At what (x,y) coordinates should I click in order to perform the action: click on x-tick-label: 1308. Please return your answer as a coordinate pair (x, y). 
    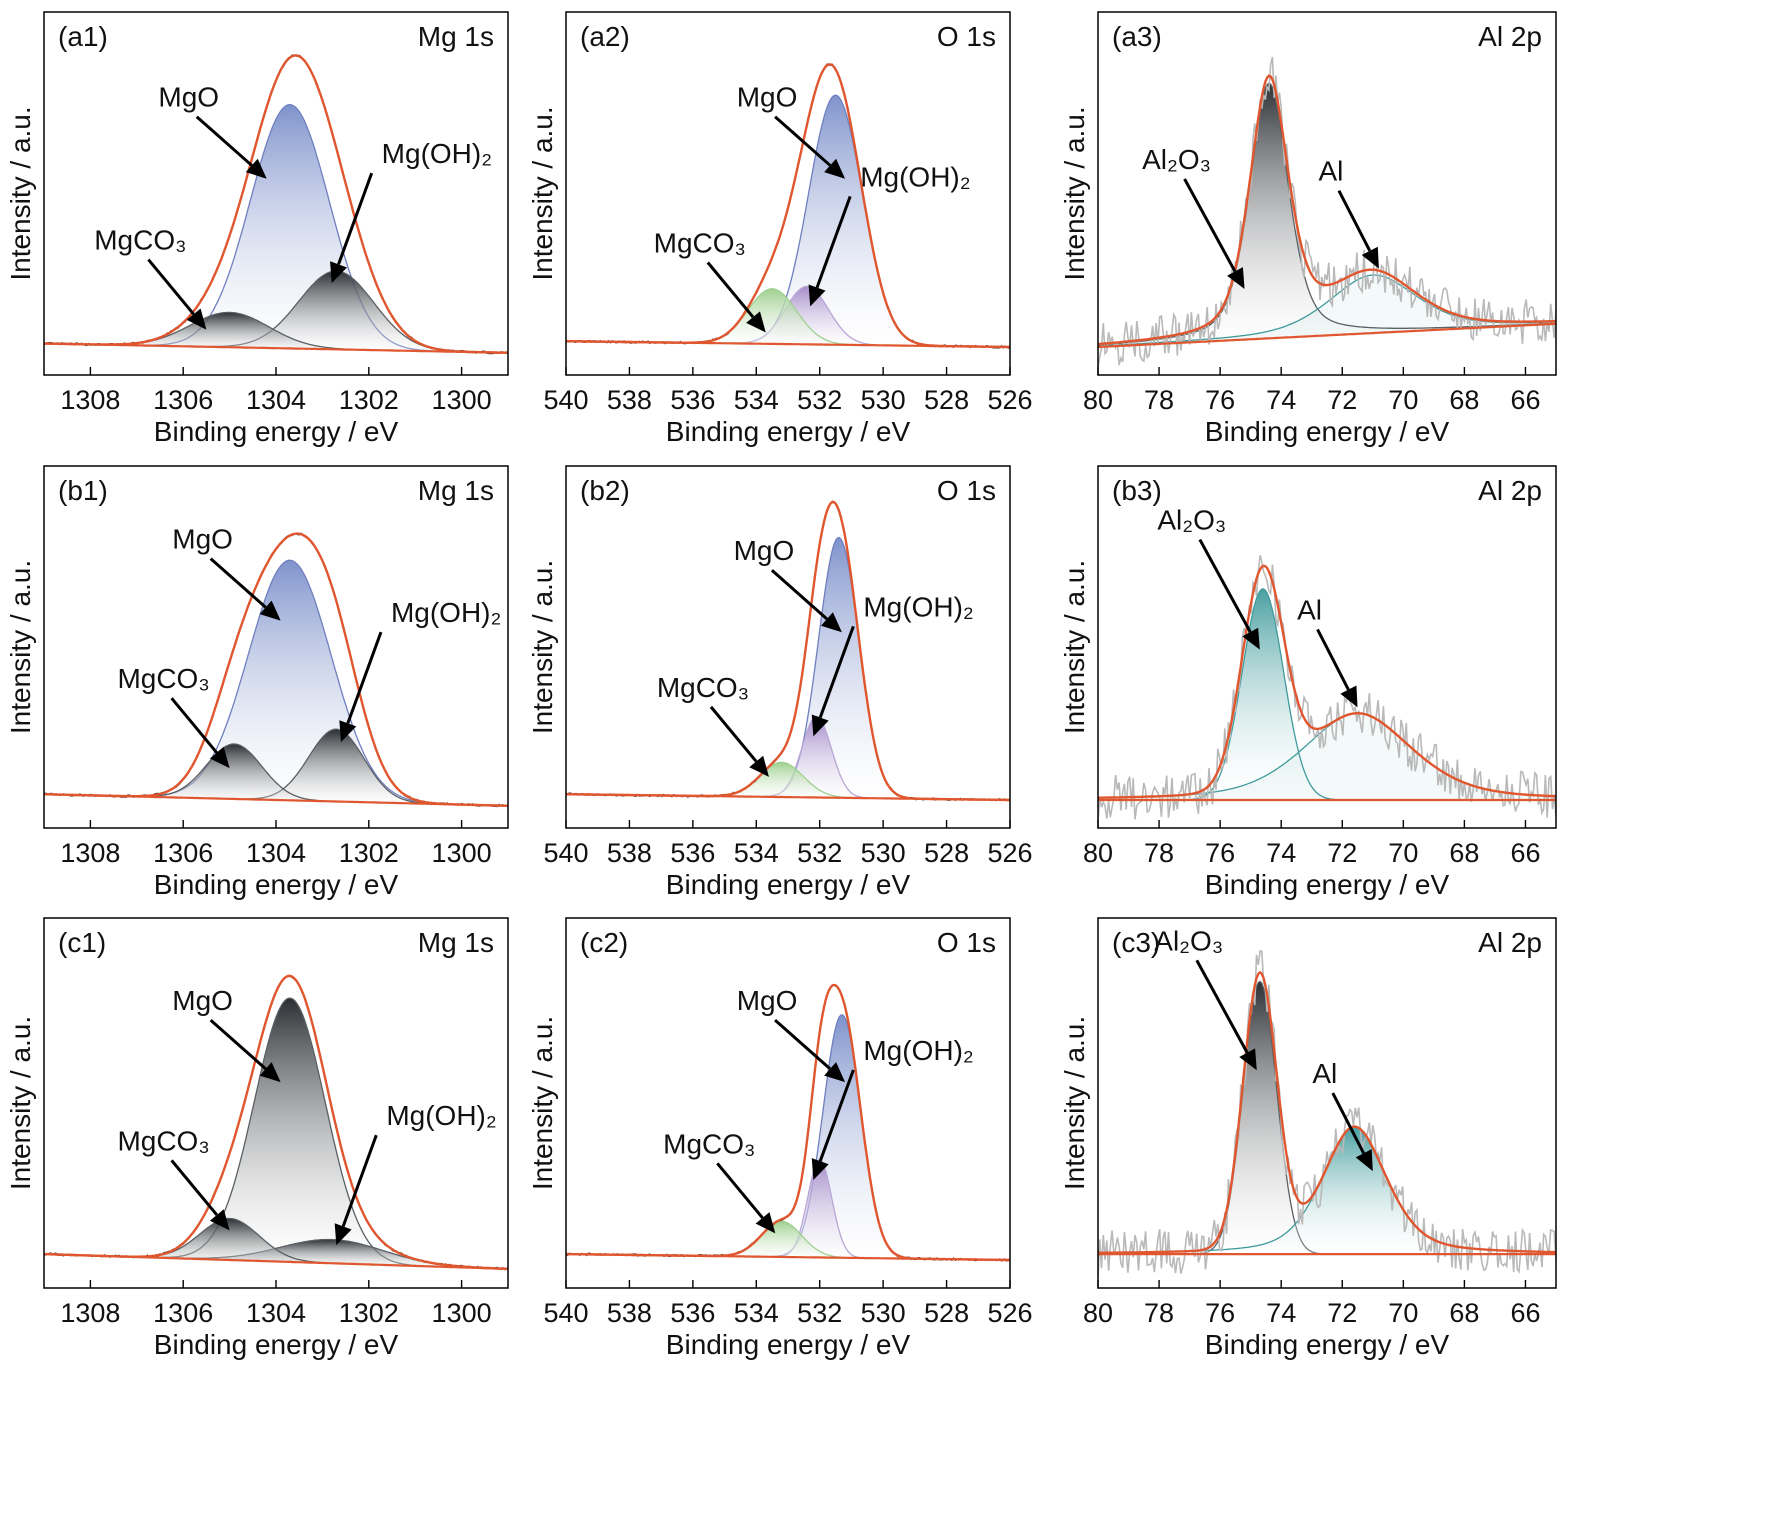
    Looking at the image, I should click on (90, 853).